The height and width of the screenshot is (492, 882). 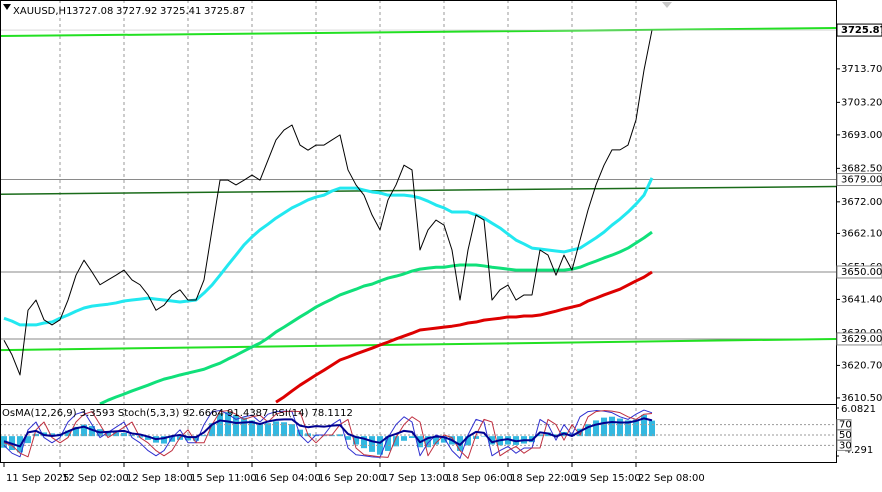 I want to click on ohlc-value: 3727.08, so click(x=92, y=11).